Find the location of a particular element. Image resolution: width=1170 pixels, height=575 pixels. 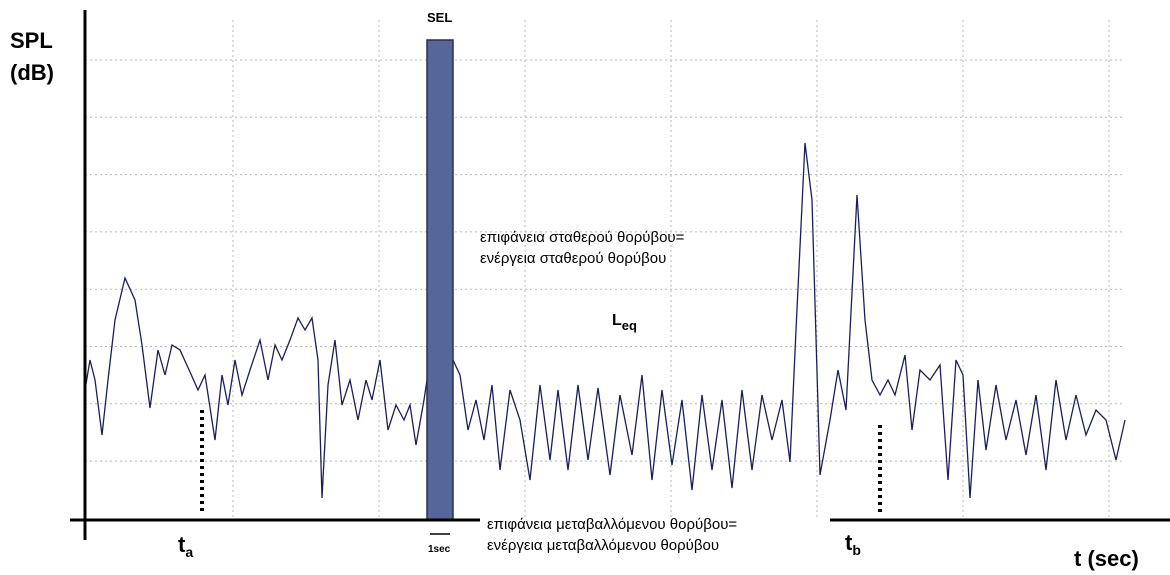

ta-label: ta is located at coordinates (185, 546).